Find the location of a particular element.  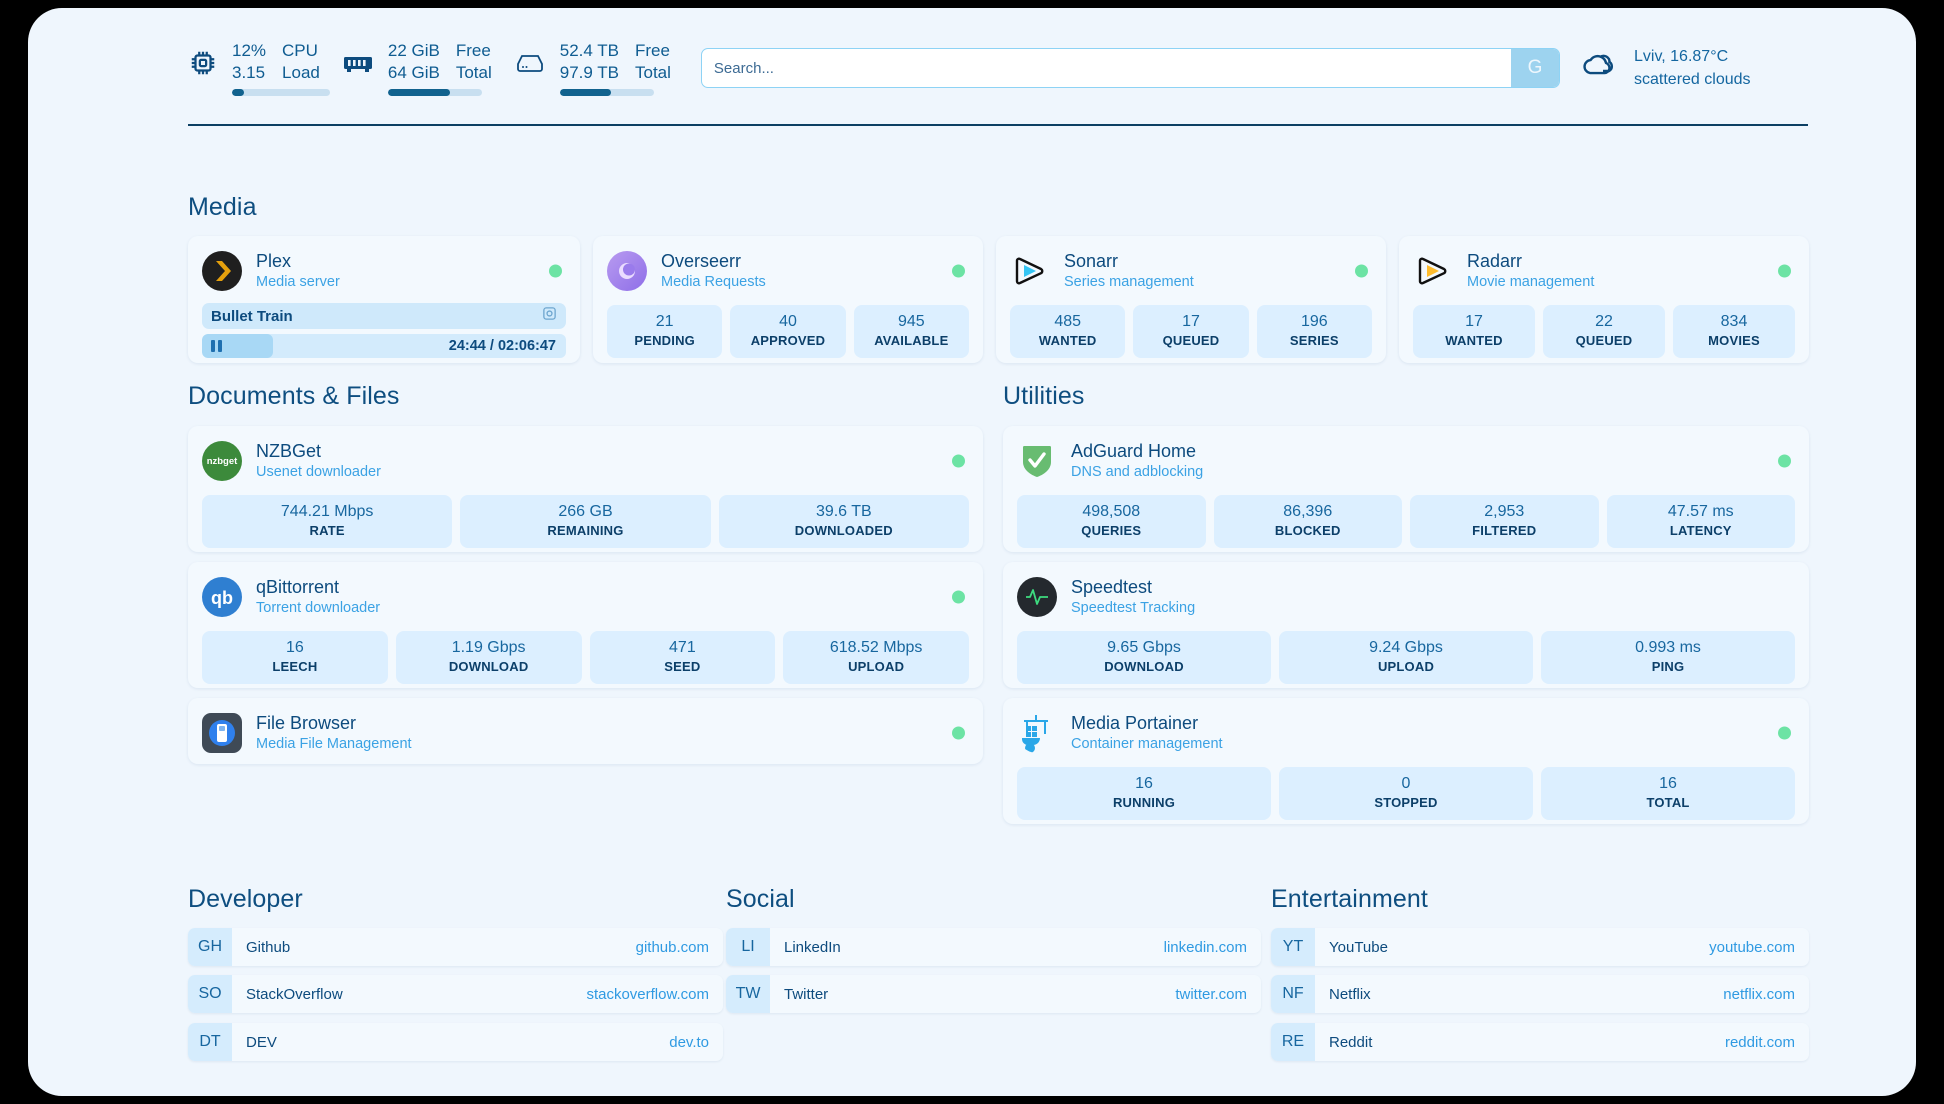

top-bar: 12% 3.15 CPU Load is located at coordinates (998, 68).